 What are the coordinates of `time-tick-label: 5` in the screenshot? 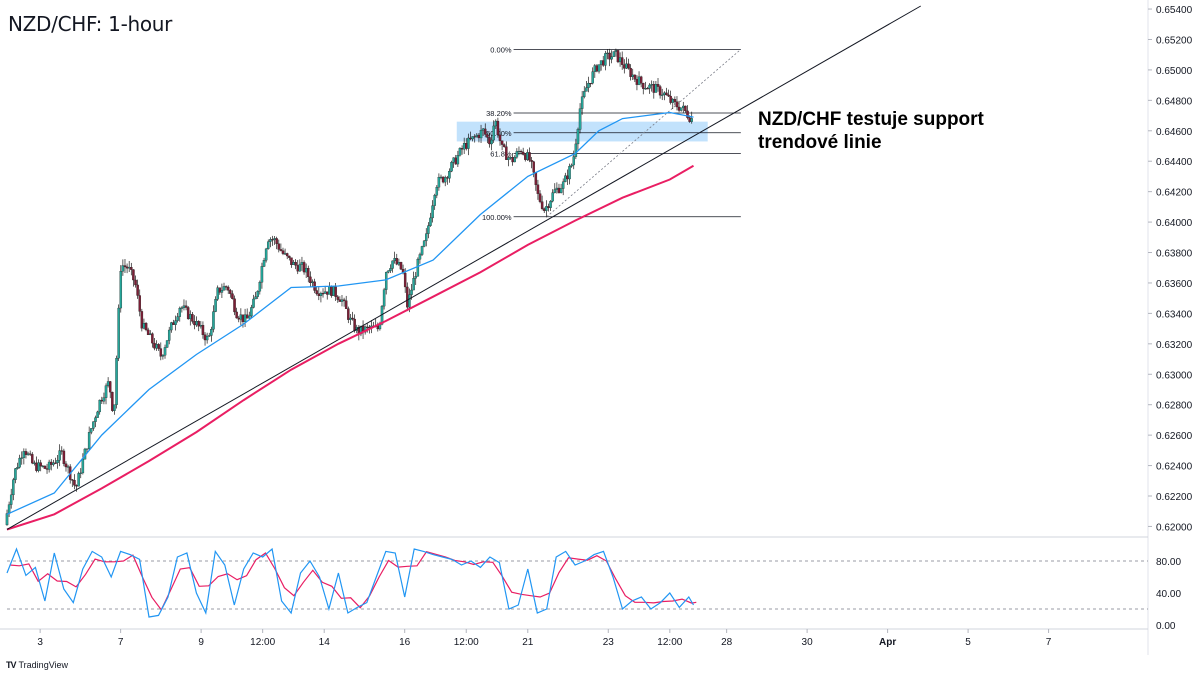 It's located at (968, 642).